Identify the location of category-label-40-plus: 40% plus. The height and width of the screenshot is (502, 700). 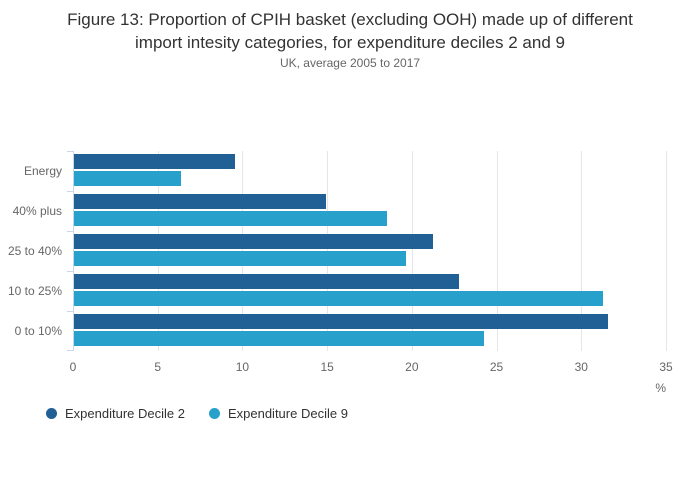
(37, 211).